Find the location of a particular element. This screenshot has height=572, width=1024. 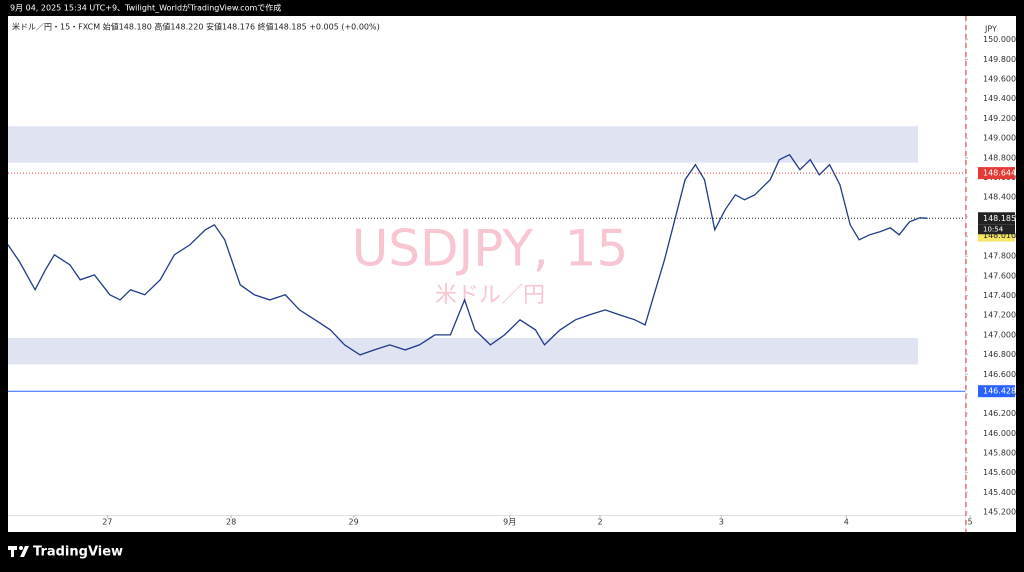

countdown-box is located at coordinates (996, 229).